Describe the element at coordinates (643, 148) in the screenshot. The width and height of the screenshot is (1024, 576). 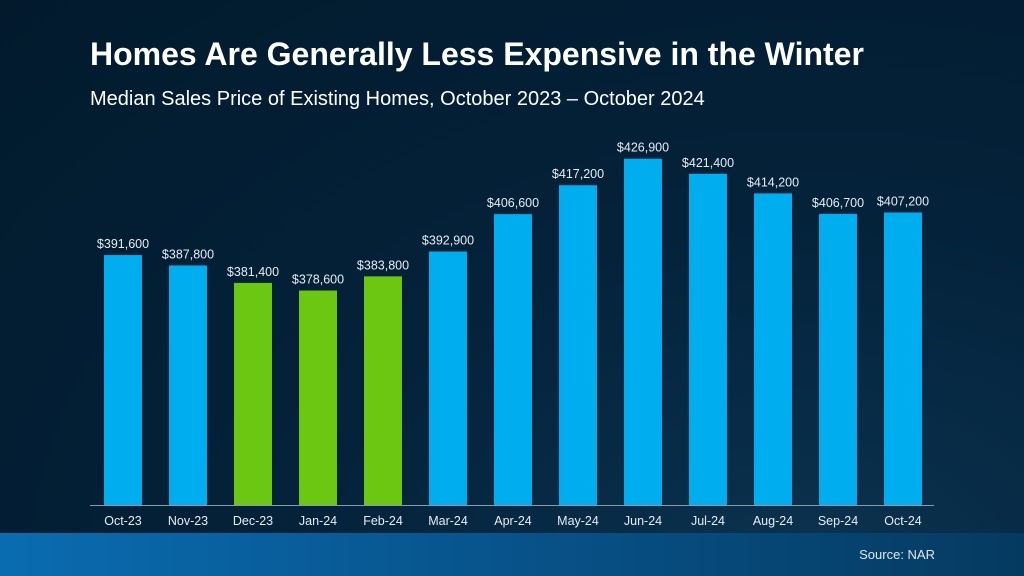
I see `data-label: $426,900` at that location.